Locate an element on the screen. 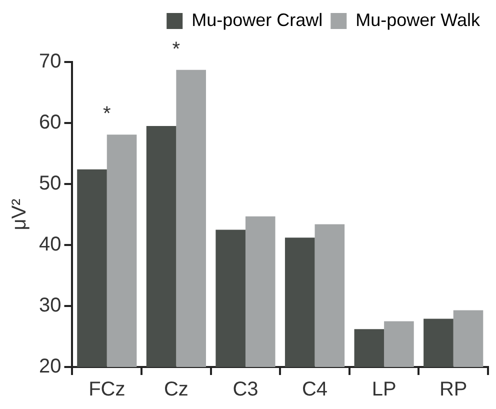  legend-label: Mu-power Crawl is located at coordinates (257, 20).